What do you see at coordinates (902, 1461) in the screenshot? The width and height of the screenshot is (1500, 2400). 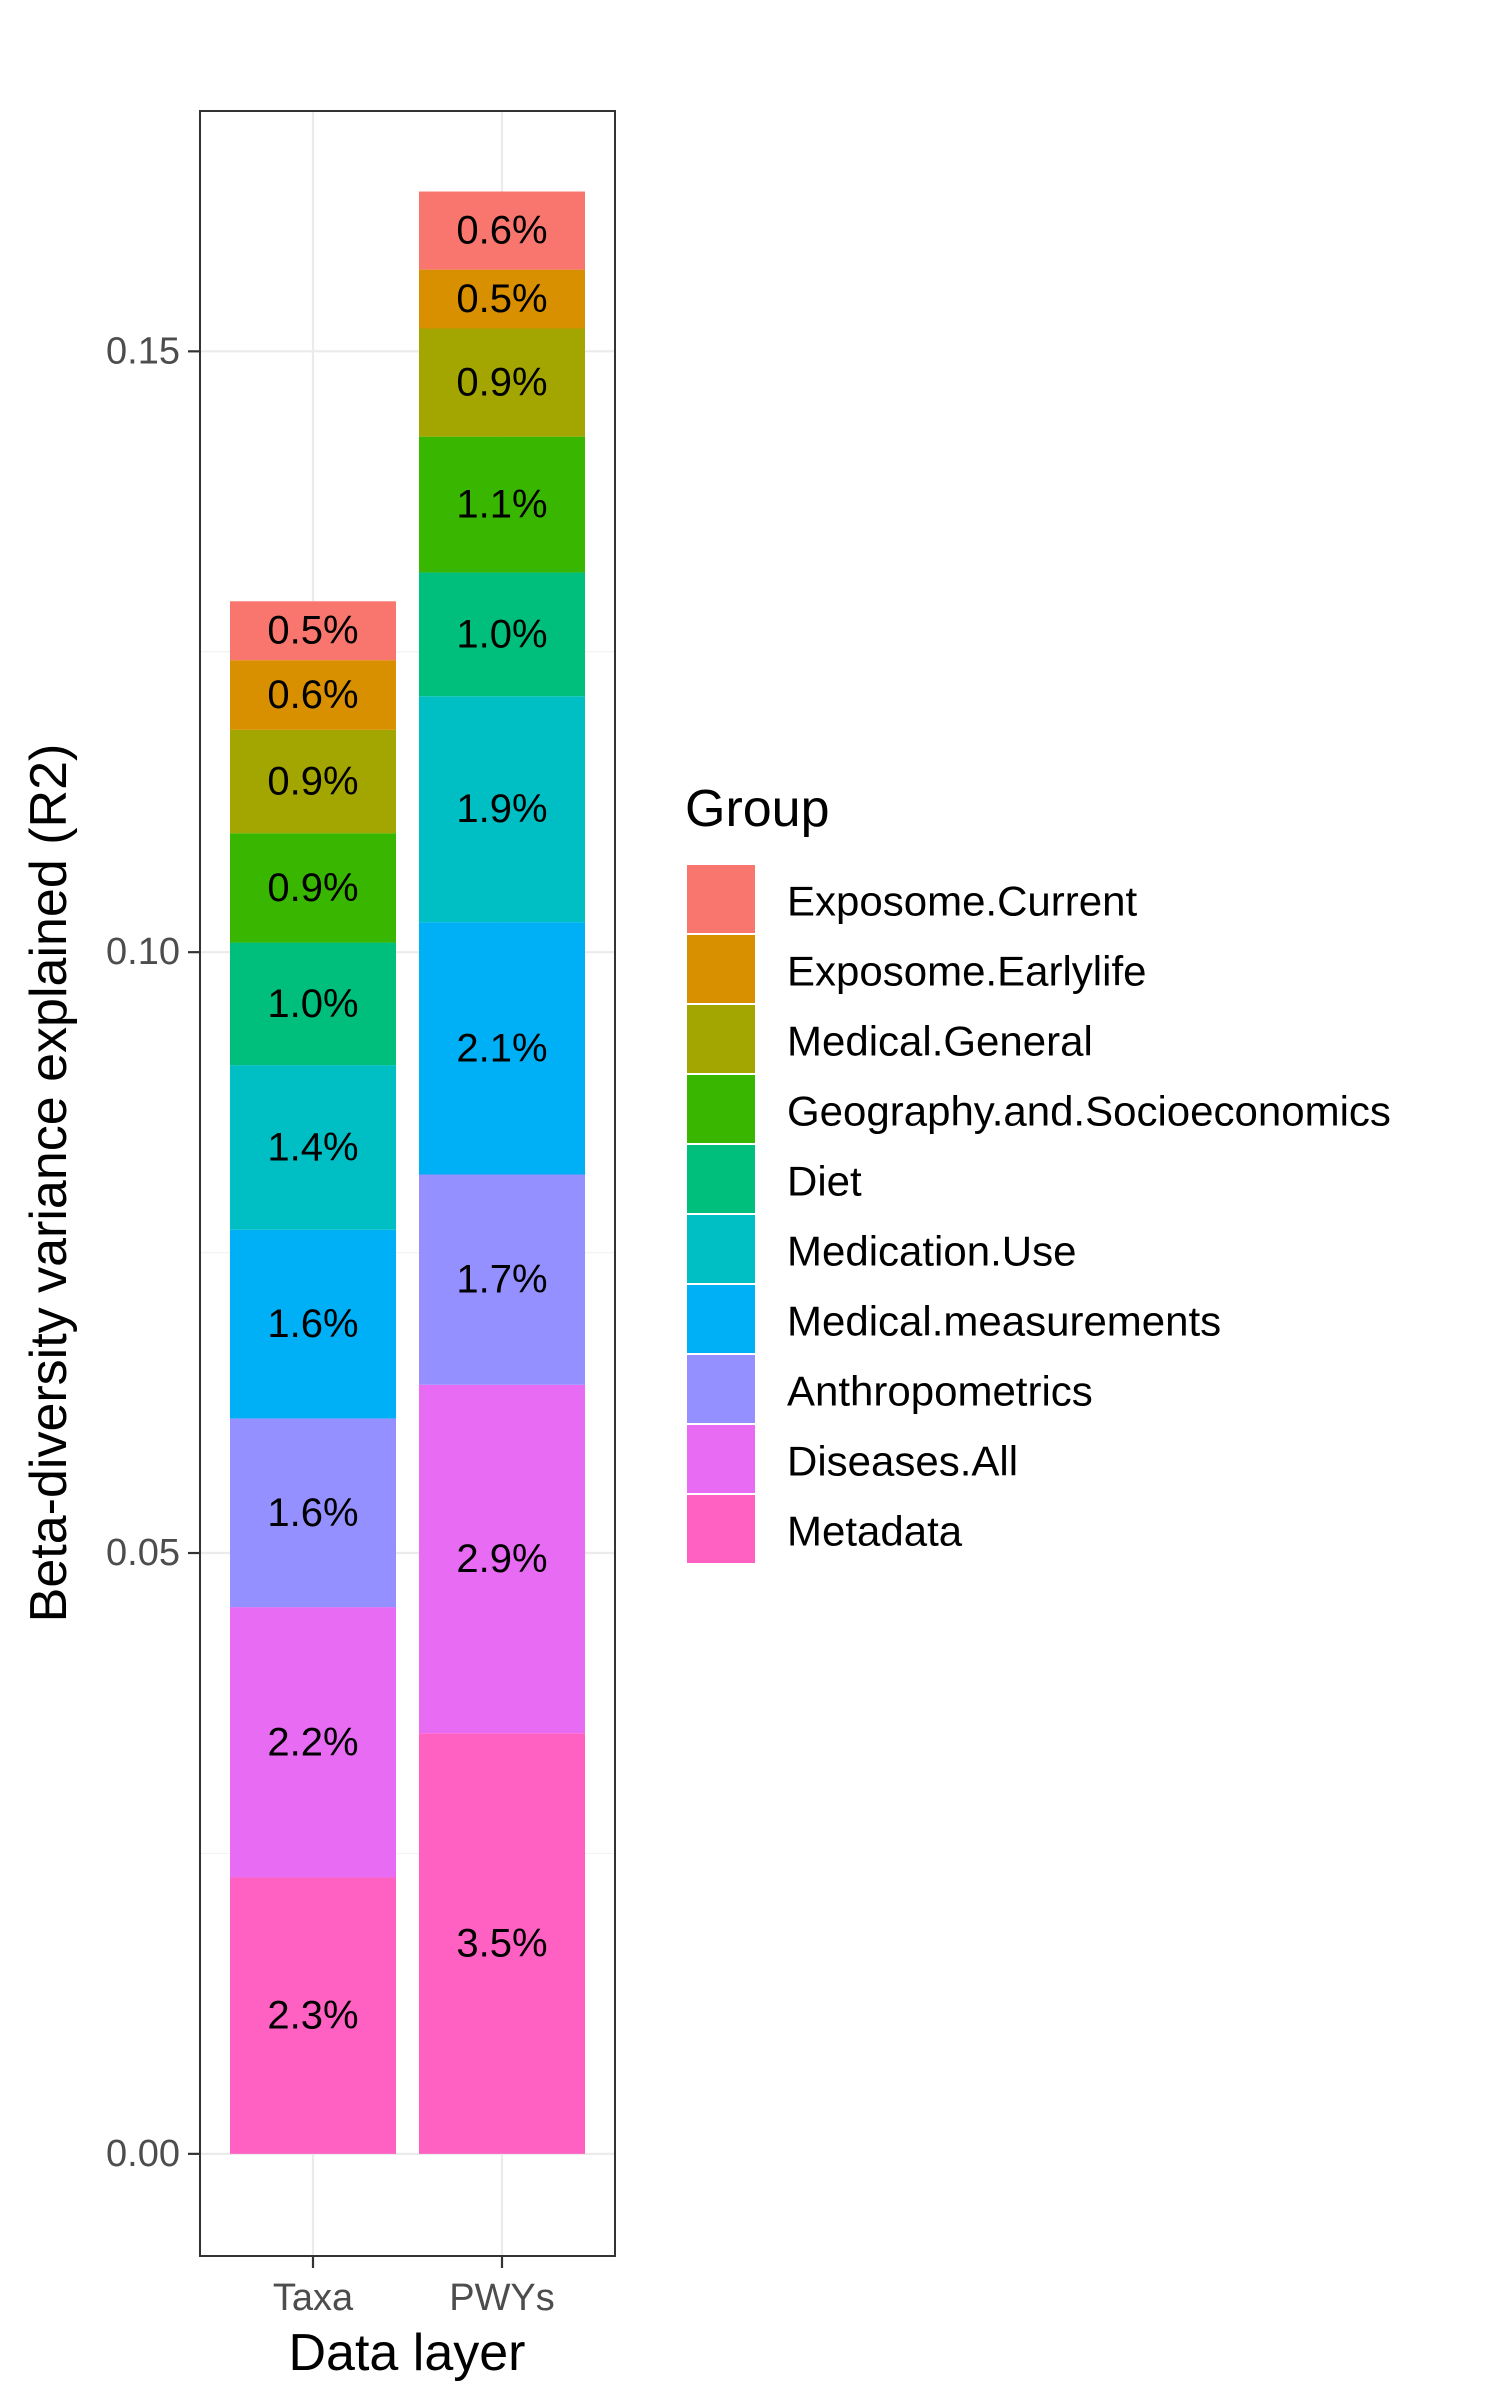 I see `legend-label: Diseases.All` at bounding box center [902, 1461].